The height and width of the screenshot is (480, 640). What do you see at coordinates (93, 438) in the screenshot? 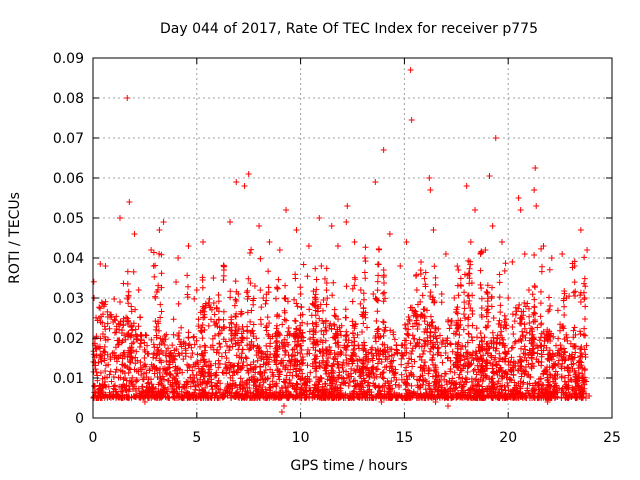
I see `x-tick-label: 0` at bounding box center [93, 438].